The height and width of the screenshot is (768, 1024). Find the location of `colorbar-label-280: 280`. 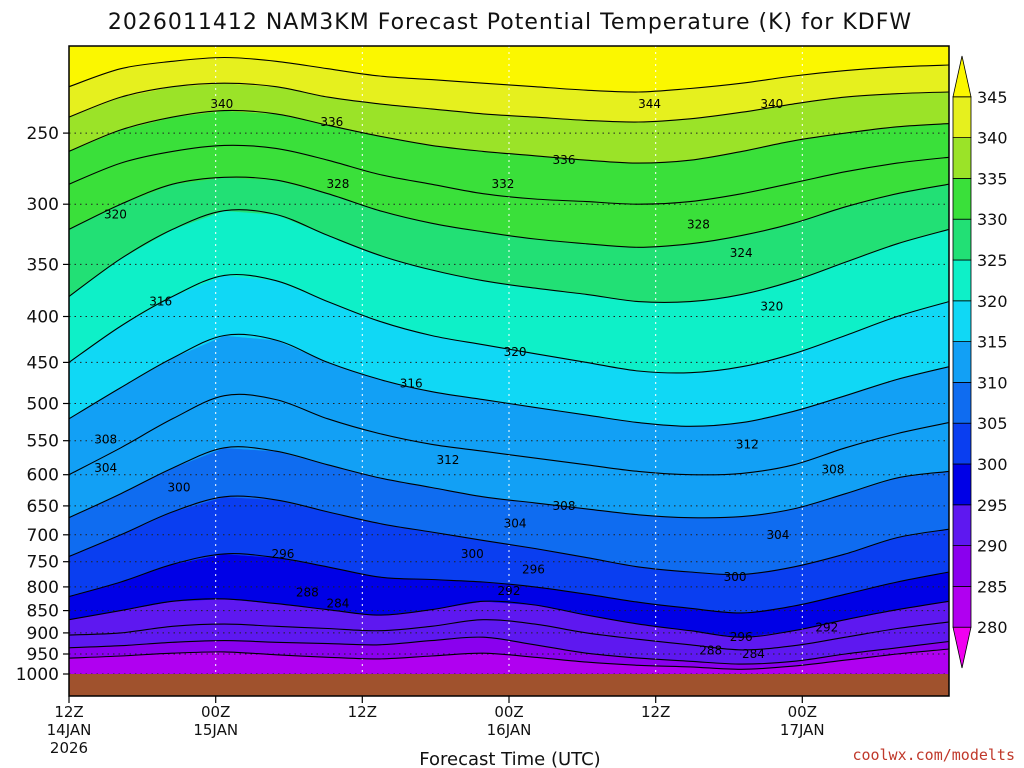

colorbar-label-280: 280 is located at coordinates (992, 627).